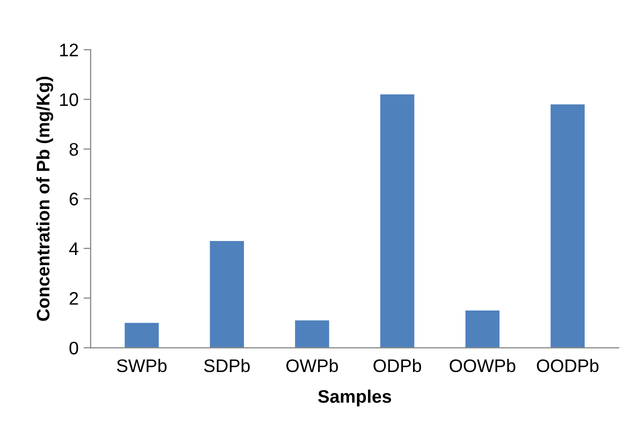 The height and width of the screenshot is (432, 625). Describe the element at coordinates (69, 99) in the screenshot. I see `y-tick-label: 10` at that location.